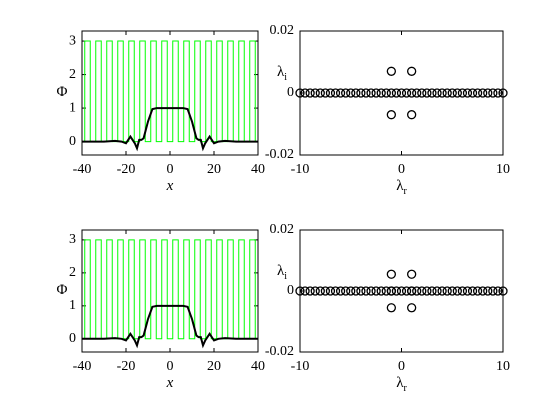  What do you see at coordinates (503, 366) in the screenshot?
I see `x-tick-label: 10` at bounding box center [503, 366].